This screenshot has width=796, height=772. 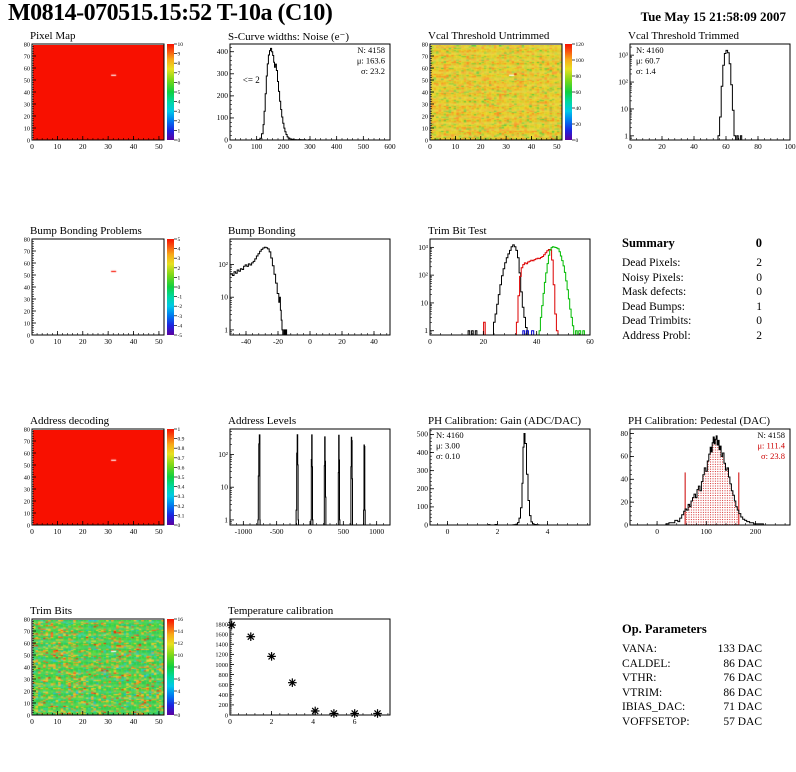 What do you see at coordinates (98, 667) in the screenshot?
I see `trim-bits-heatmap` at bounding box center [98, 667].